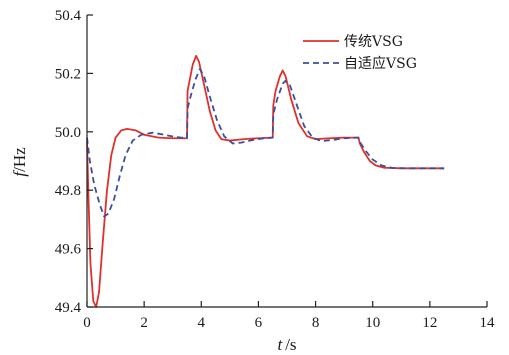 Image resolution: width=509 pixels, height=355 pixels. What do you see at coordinates (74, 162) in the screenshot?
I see `y-ticks: 49.4 49.6 49.8 50.0 50.2 50.4` at bounding box center [74, 162].